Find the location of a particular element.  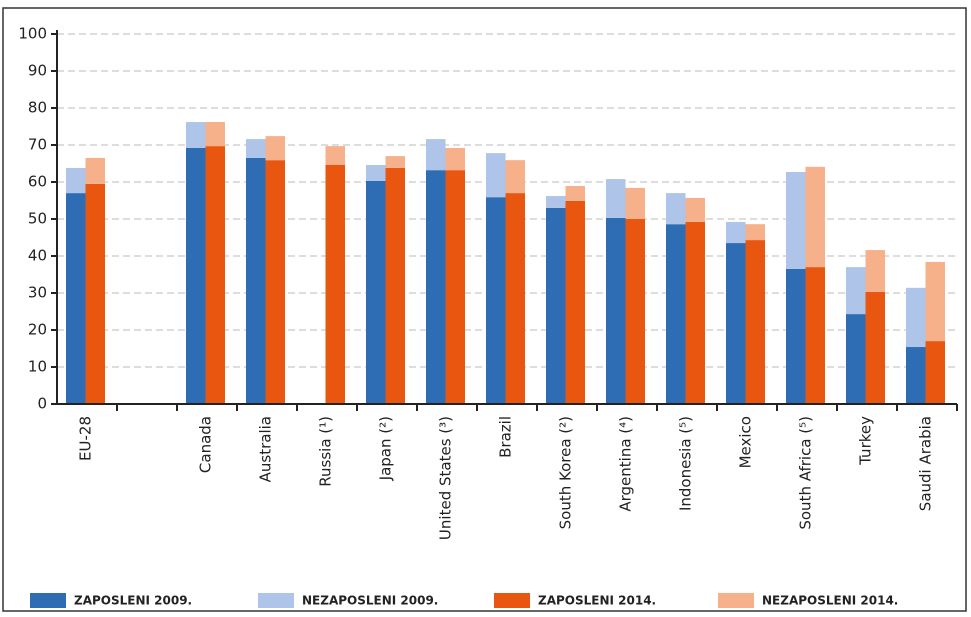

y-tick-label: 100 is located at coordinates (32, 34).